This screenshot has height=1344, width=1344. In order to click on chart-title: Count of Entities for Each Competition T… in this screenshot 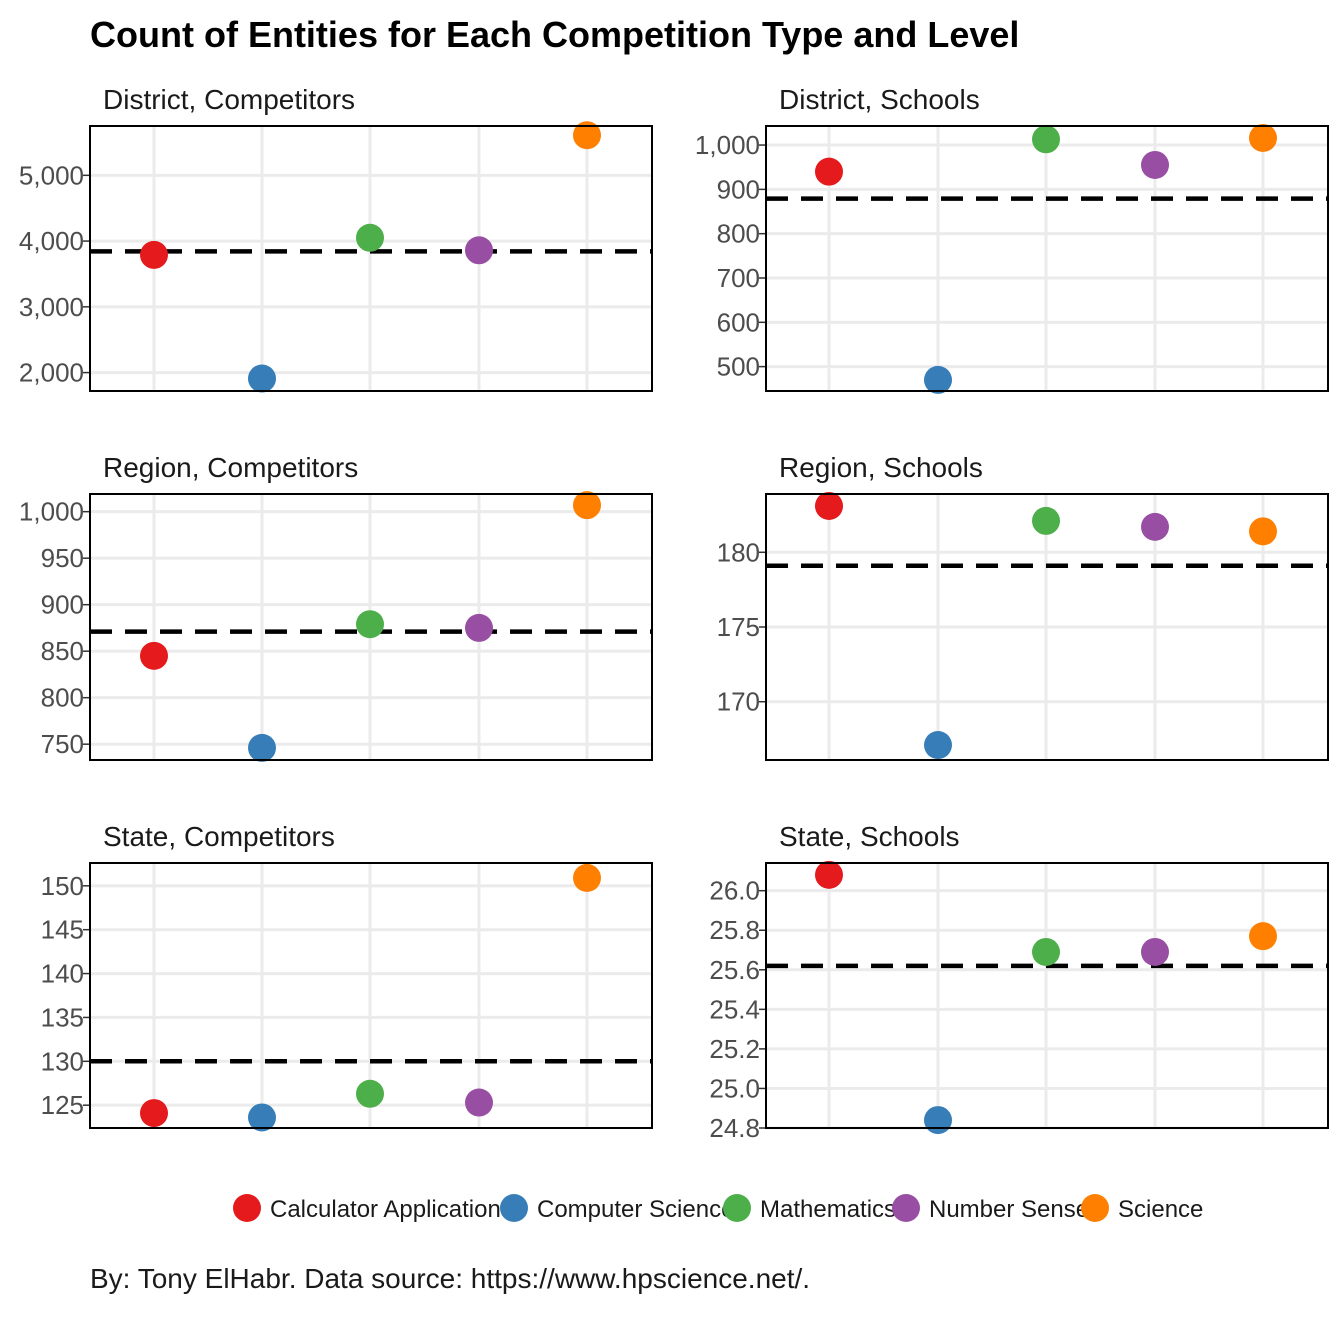, I will do `click(554, 34)`.